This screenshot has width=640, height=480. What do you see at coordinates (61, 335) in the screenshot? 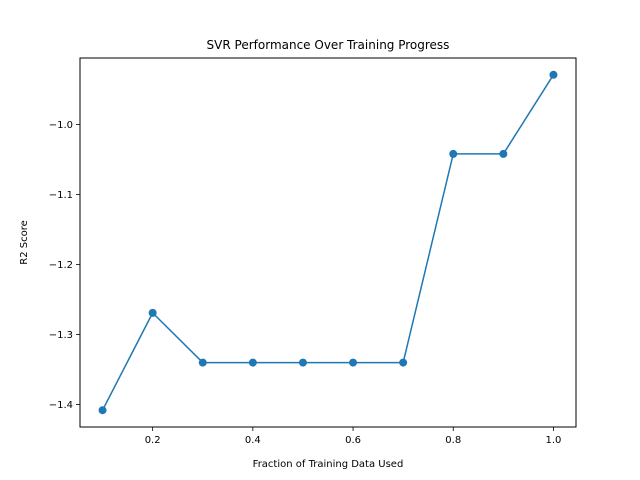
I see `y-tick-label: −1.3` at bounding box center [61, 335].